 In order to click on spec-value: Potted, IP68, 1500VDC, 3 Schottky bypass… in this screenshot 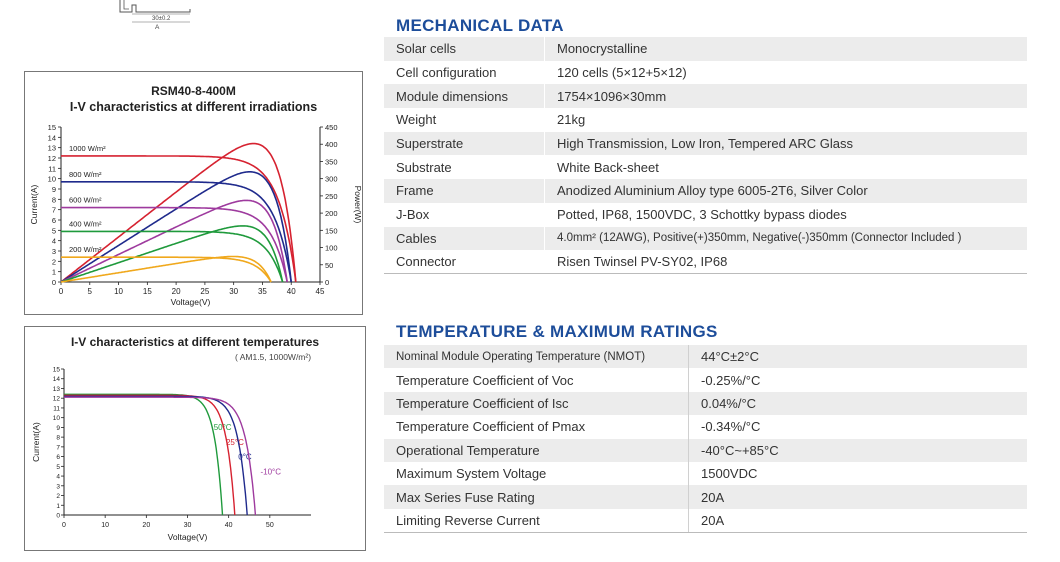, I will do `click(785, 214)`.